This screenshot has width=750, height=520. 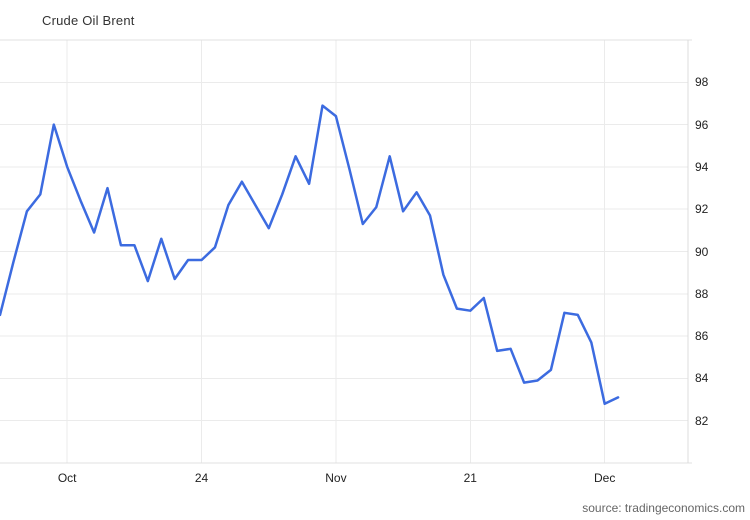 I want to click on y-axis-label: 94, so click(x=702, y=166).